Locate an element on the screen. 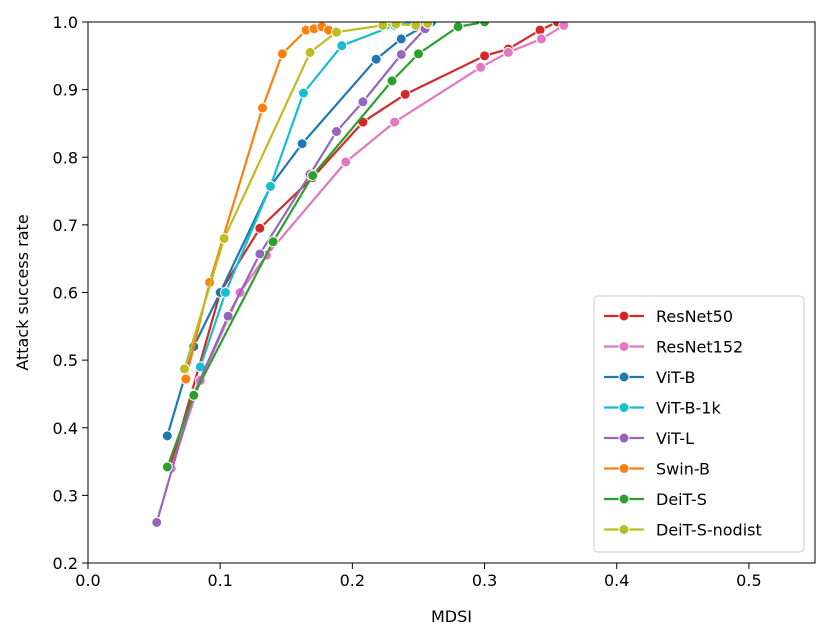 This screenshot has height=640, width=830. legend-label: DeiT-S is located at coordinates (681, 499).